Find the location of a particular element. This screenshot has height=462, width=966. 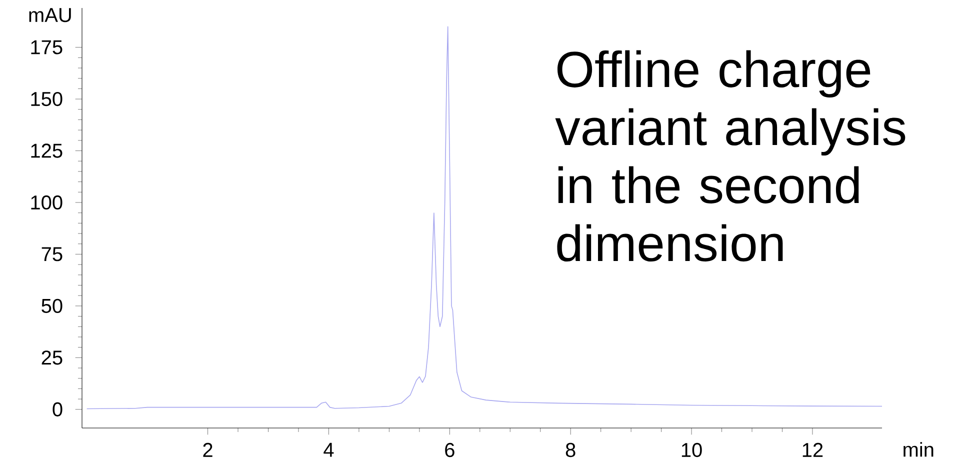

y-tick-label: 50 is located at coordinates (52, 306).